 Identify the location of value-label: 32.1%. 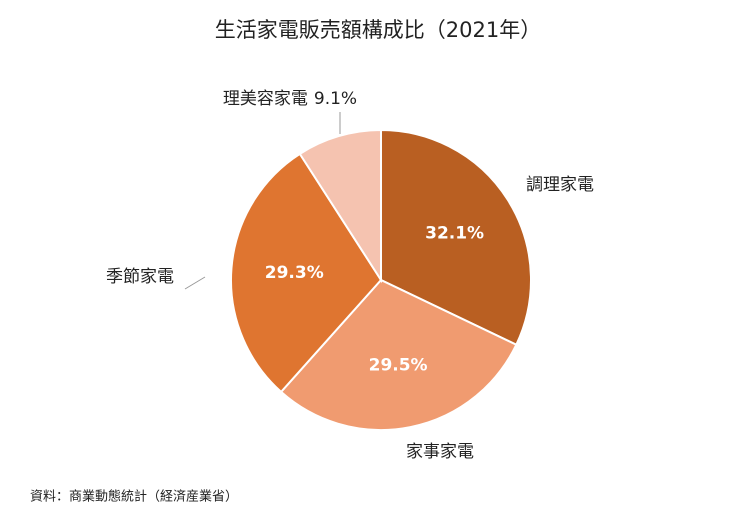
(454, 234).